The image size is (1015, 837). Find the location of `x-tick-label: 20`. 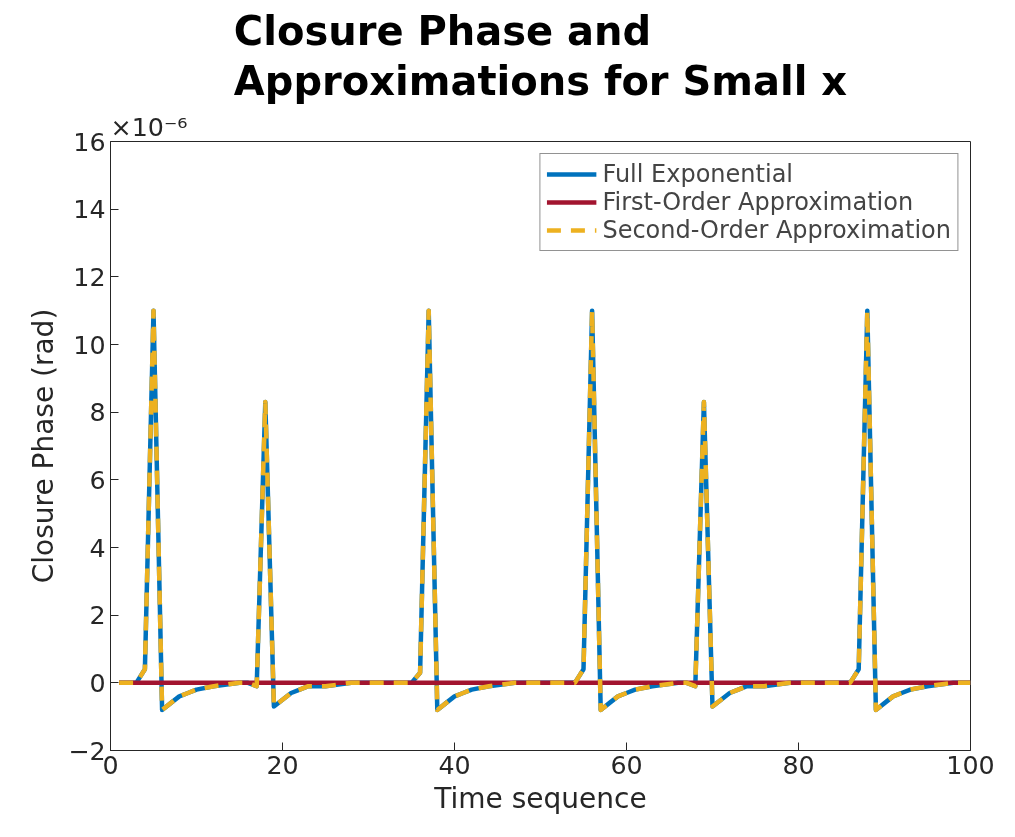

x-tick-label: 20 is located at coordinates (282, 764).